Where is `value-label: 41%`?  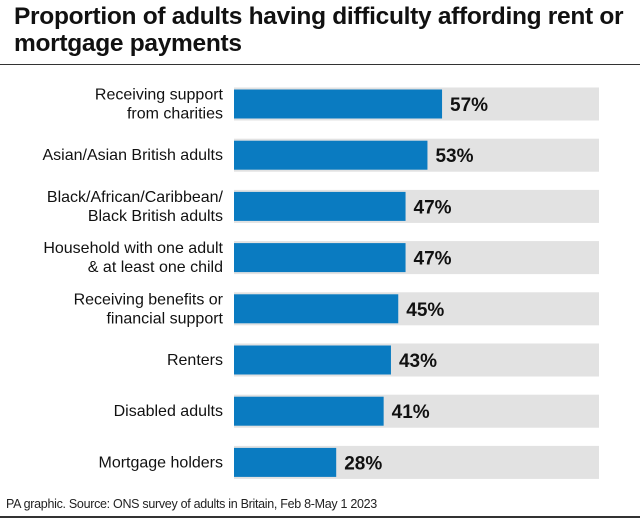 value-label: 41% is located at coordinates (411, 412).